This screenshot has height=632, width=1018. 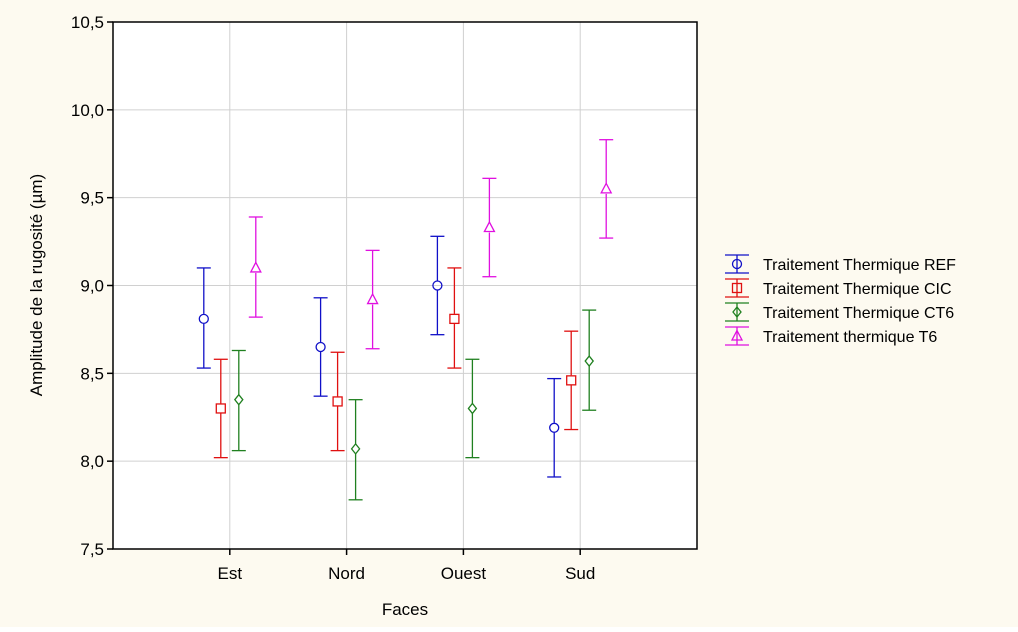 What do you see at coordinates (92, 549) in the screenshot?
I see `y-tick-label: 7,5` at bounding box center [92, 549].